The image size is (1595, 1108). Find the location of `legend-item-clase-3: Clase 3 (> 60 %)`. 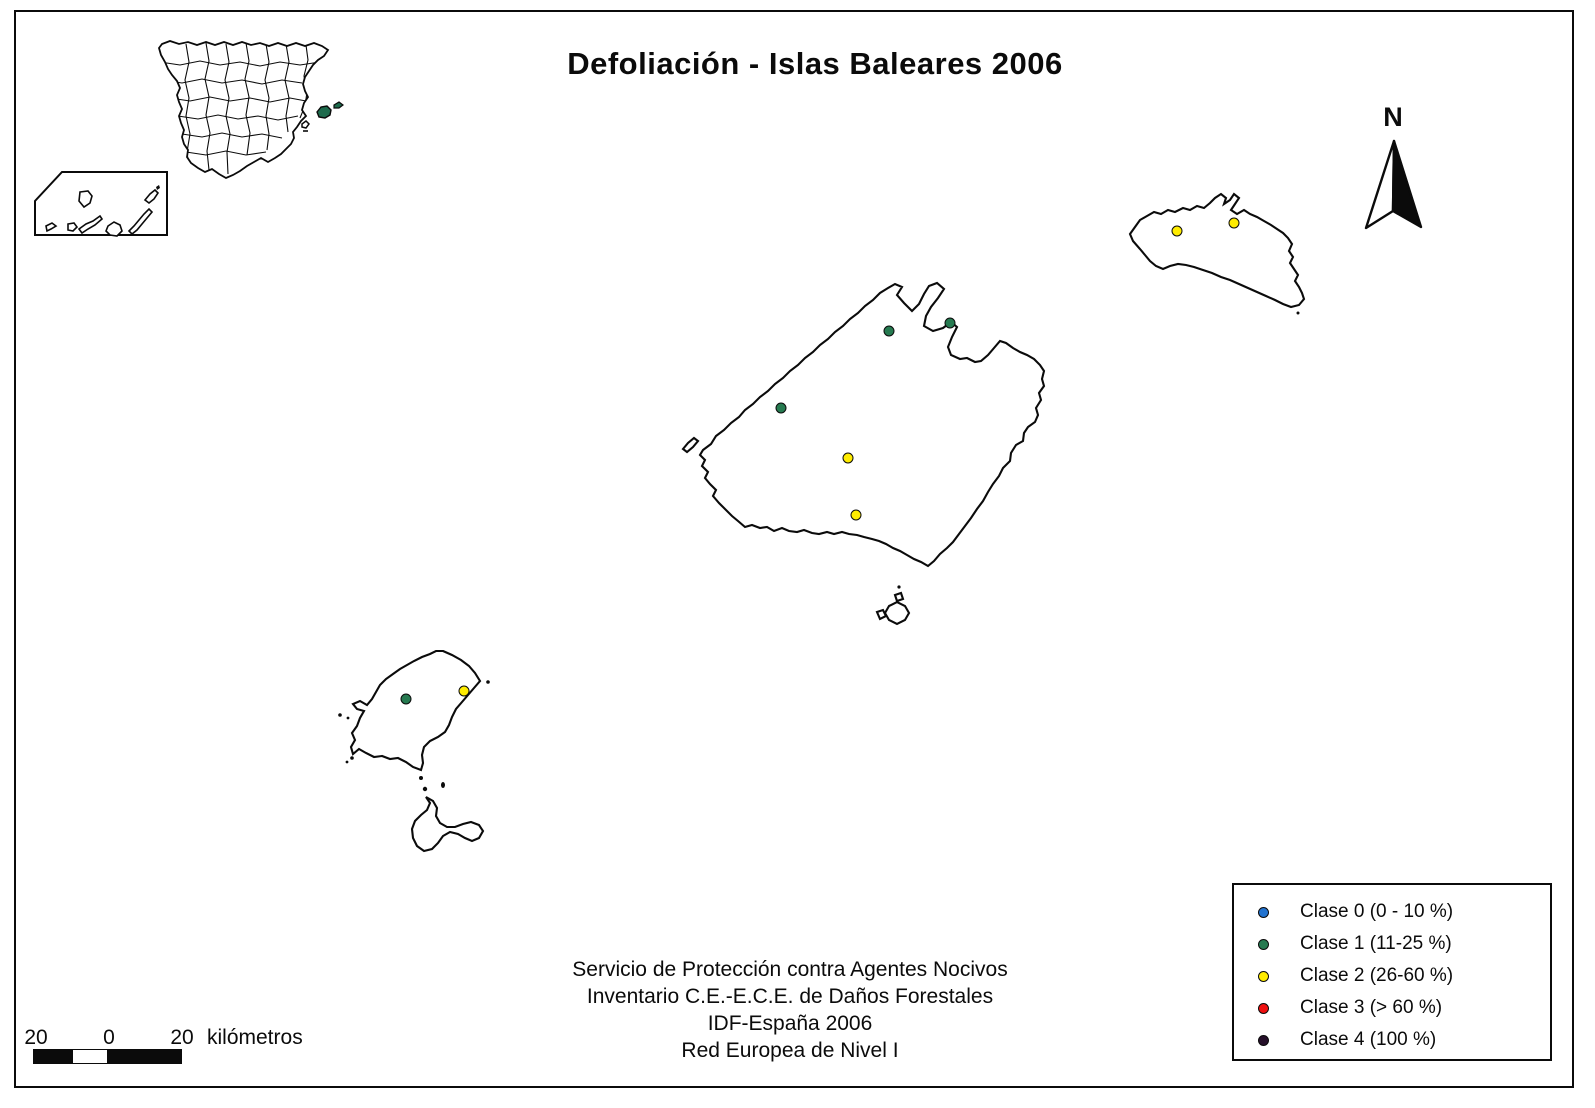

legend-item-clase-3: Clase 3 (> 60 %) is located at coordinates (1404, 1008).